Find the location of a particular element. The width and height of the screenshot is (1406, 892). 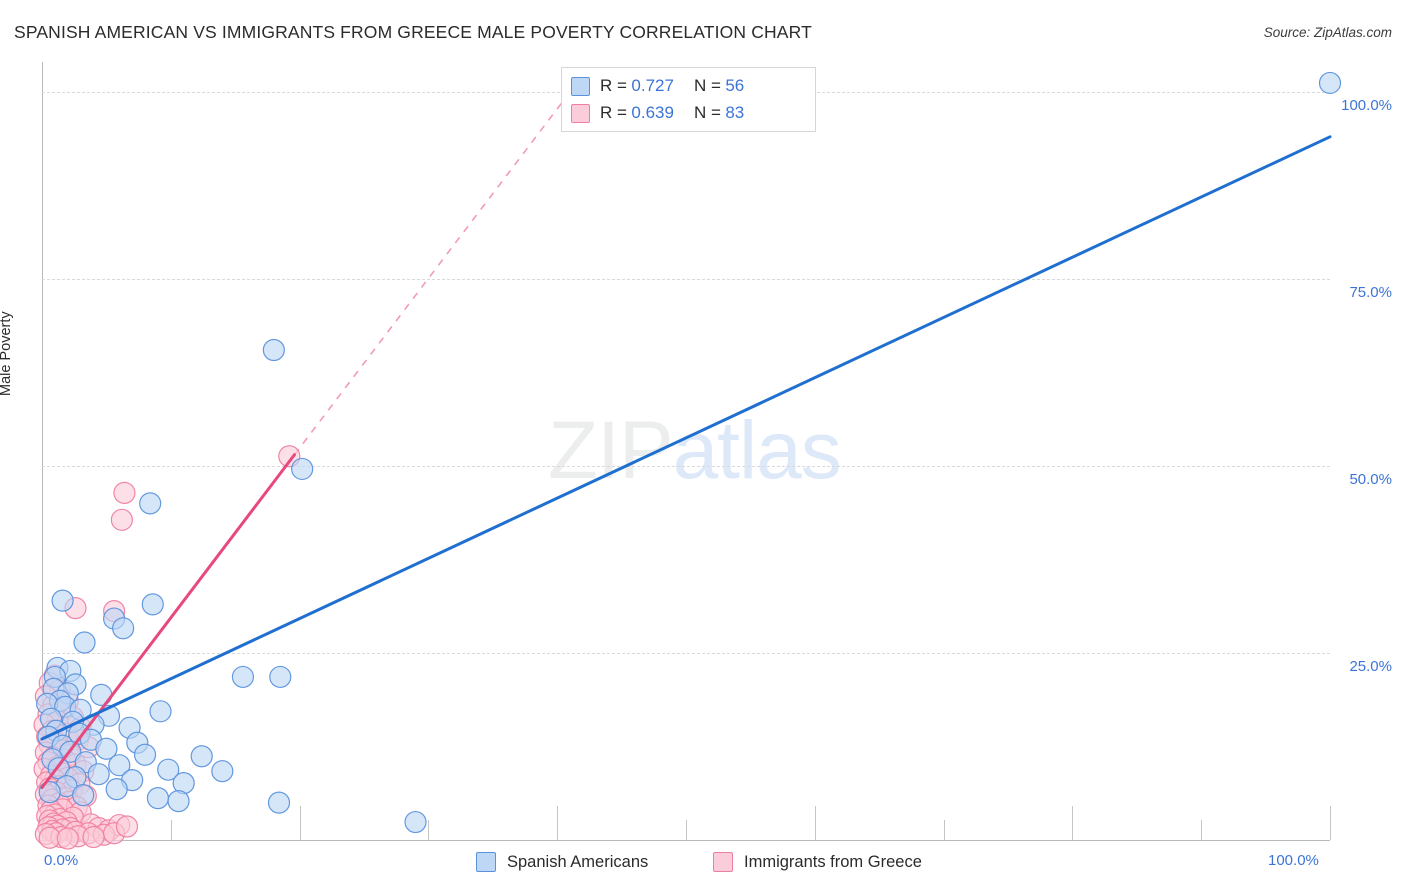

y-tick-label: 75.0% is located at coordinates (1370, 292).